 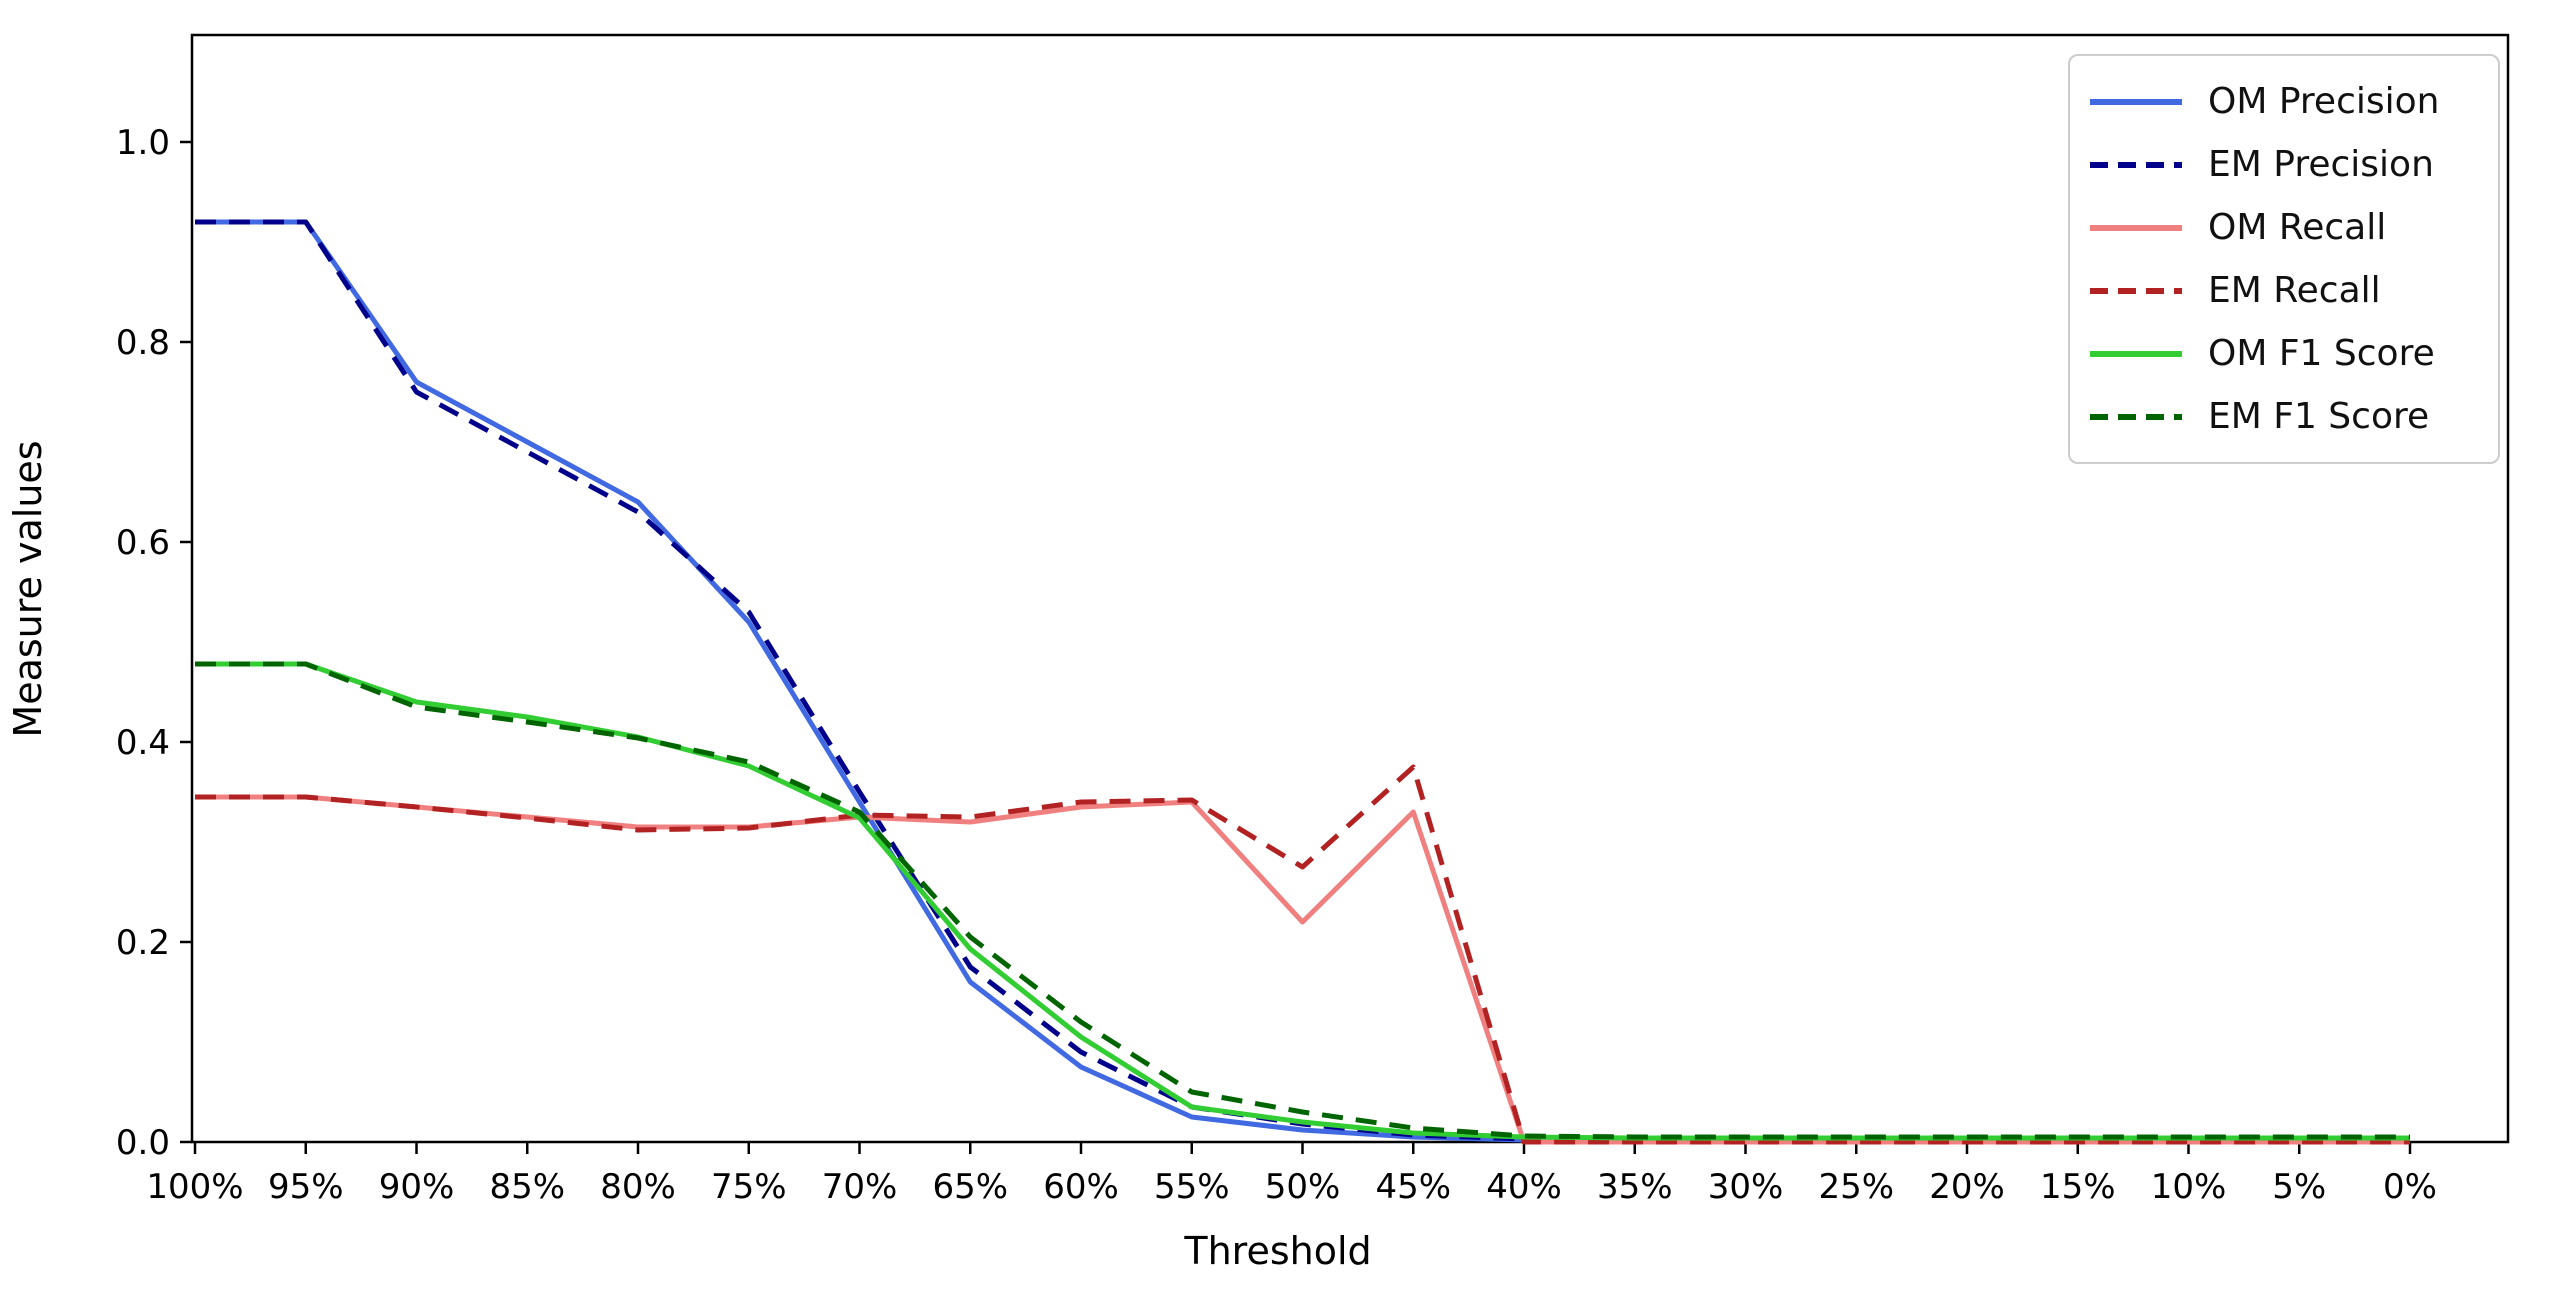 I want to click on x-tick-label: 30%, so click(x=1746, y=1187).